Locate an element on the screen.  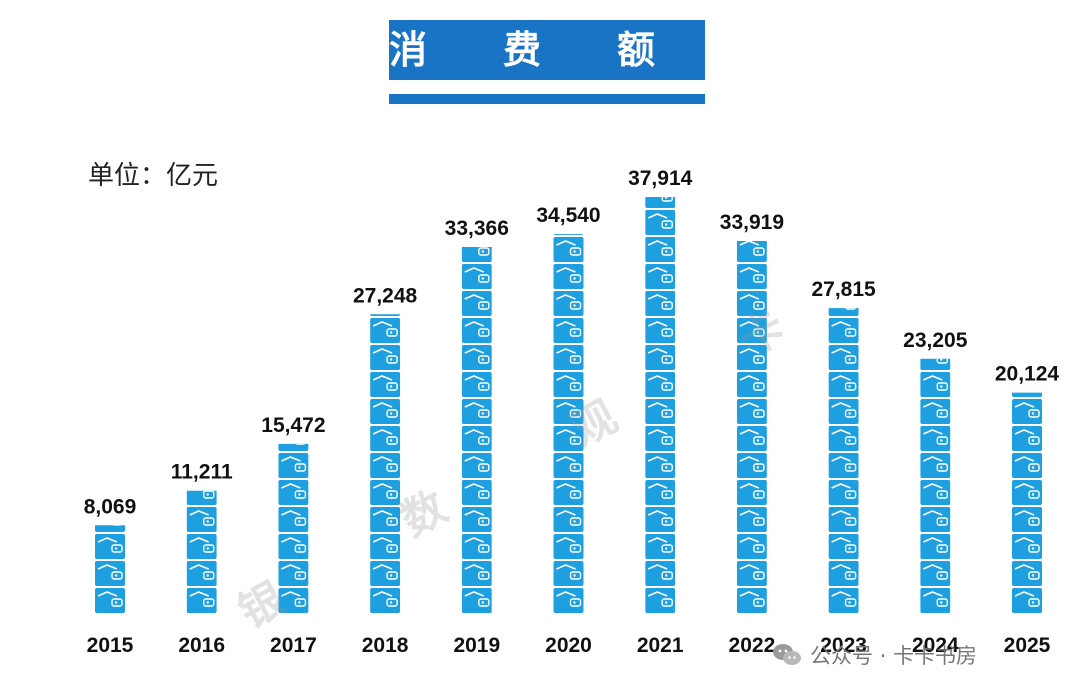
data-label: 33,366 is located at coordinates (477, 228).